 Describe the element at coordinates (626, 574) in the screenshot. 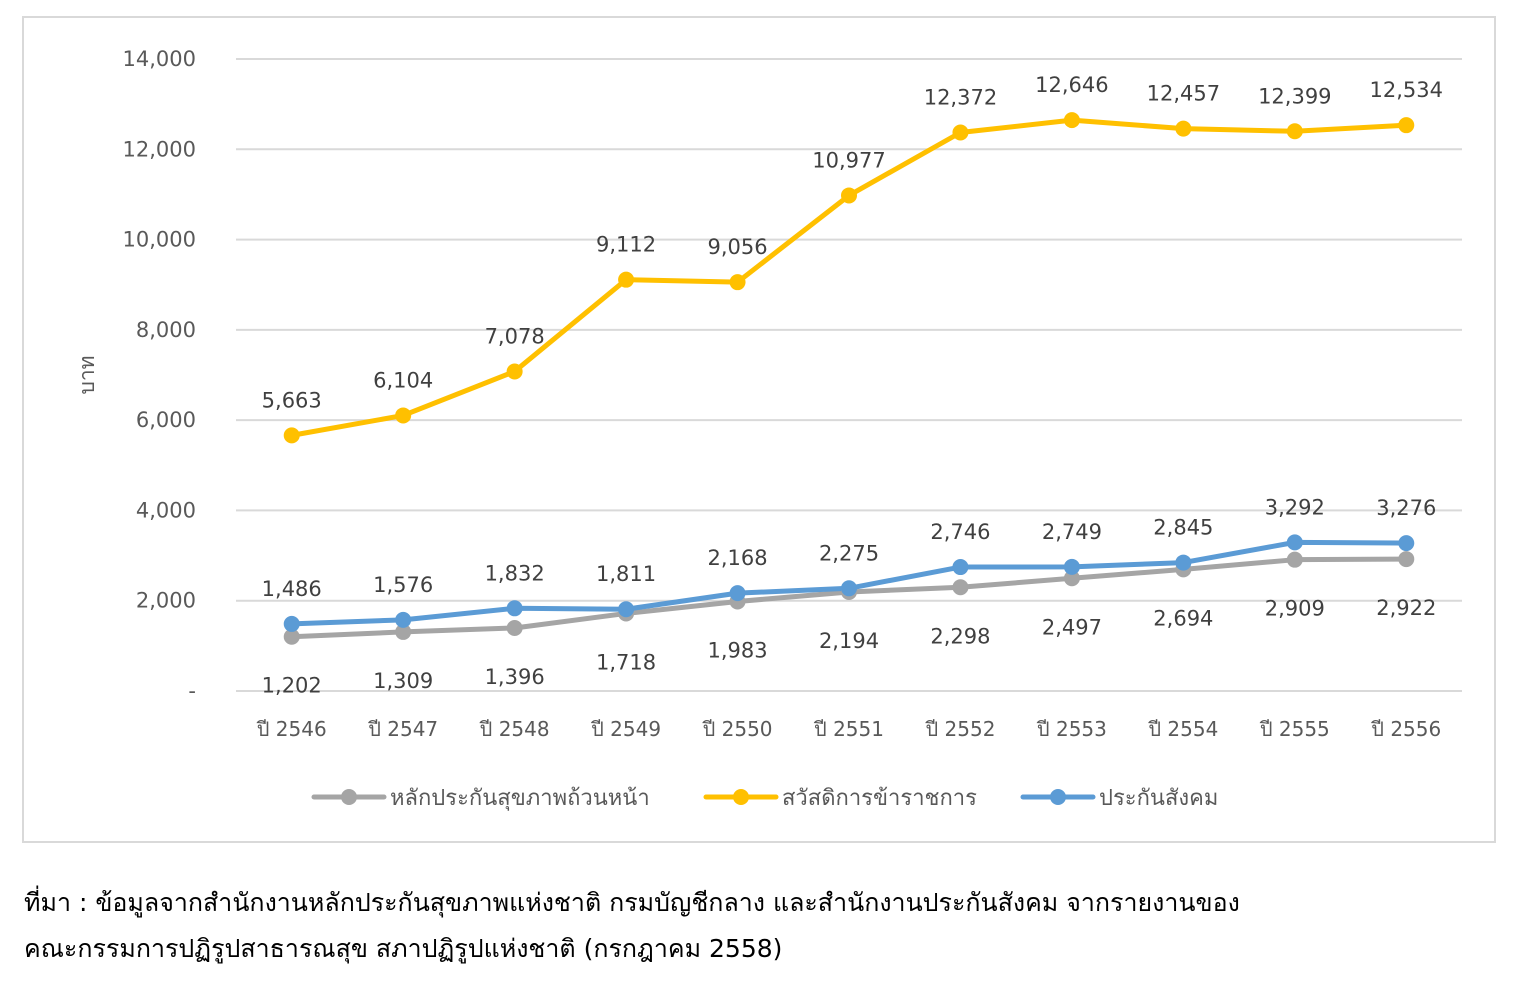

I see `data-label: 1,811` at that location.